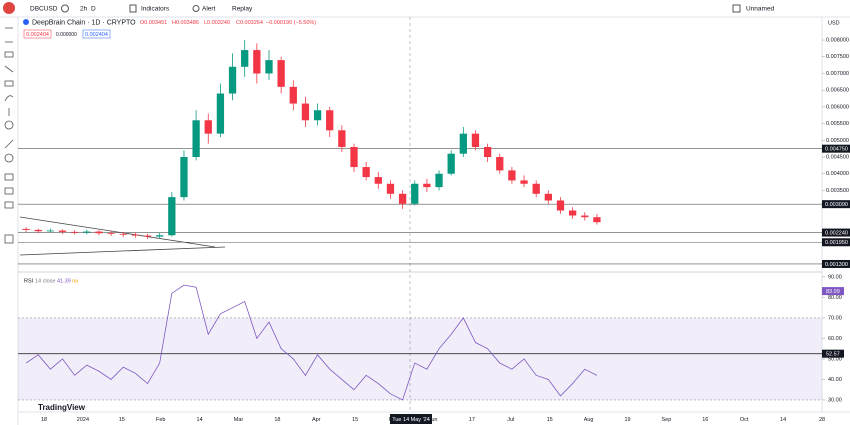 The width and height of the screenshot is (850, 425). Describe the element at coordinates (627, 420) in the screenshot. I see `x-tick-label: 19` at that location.